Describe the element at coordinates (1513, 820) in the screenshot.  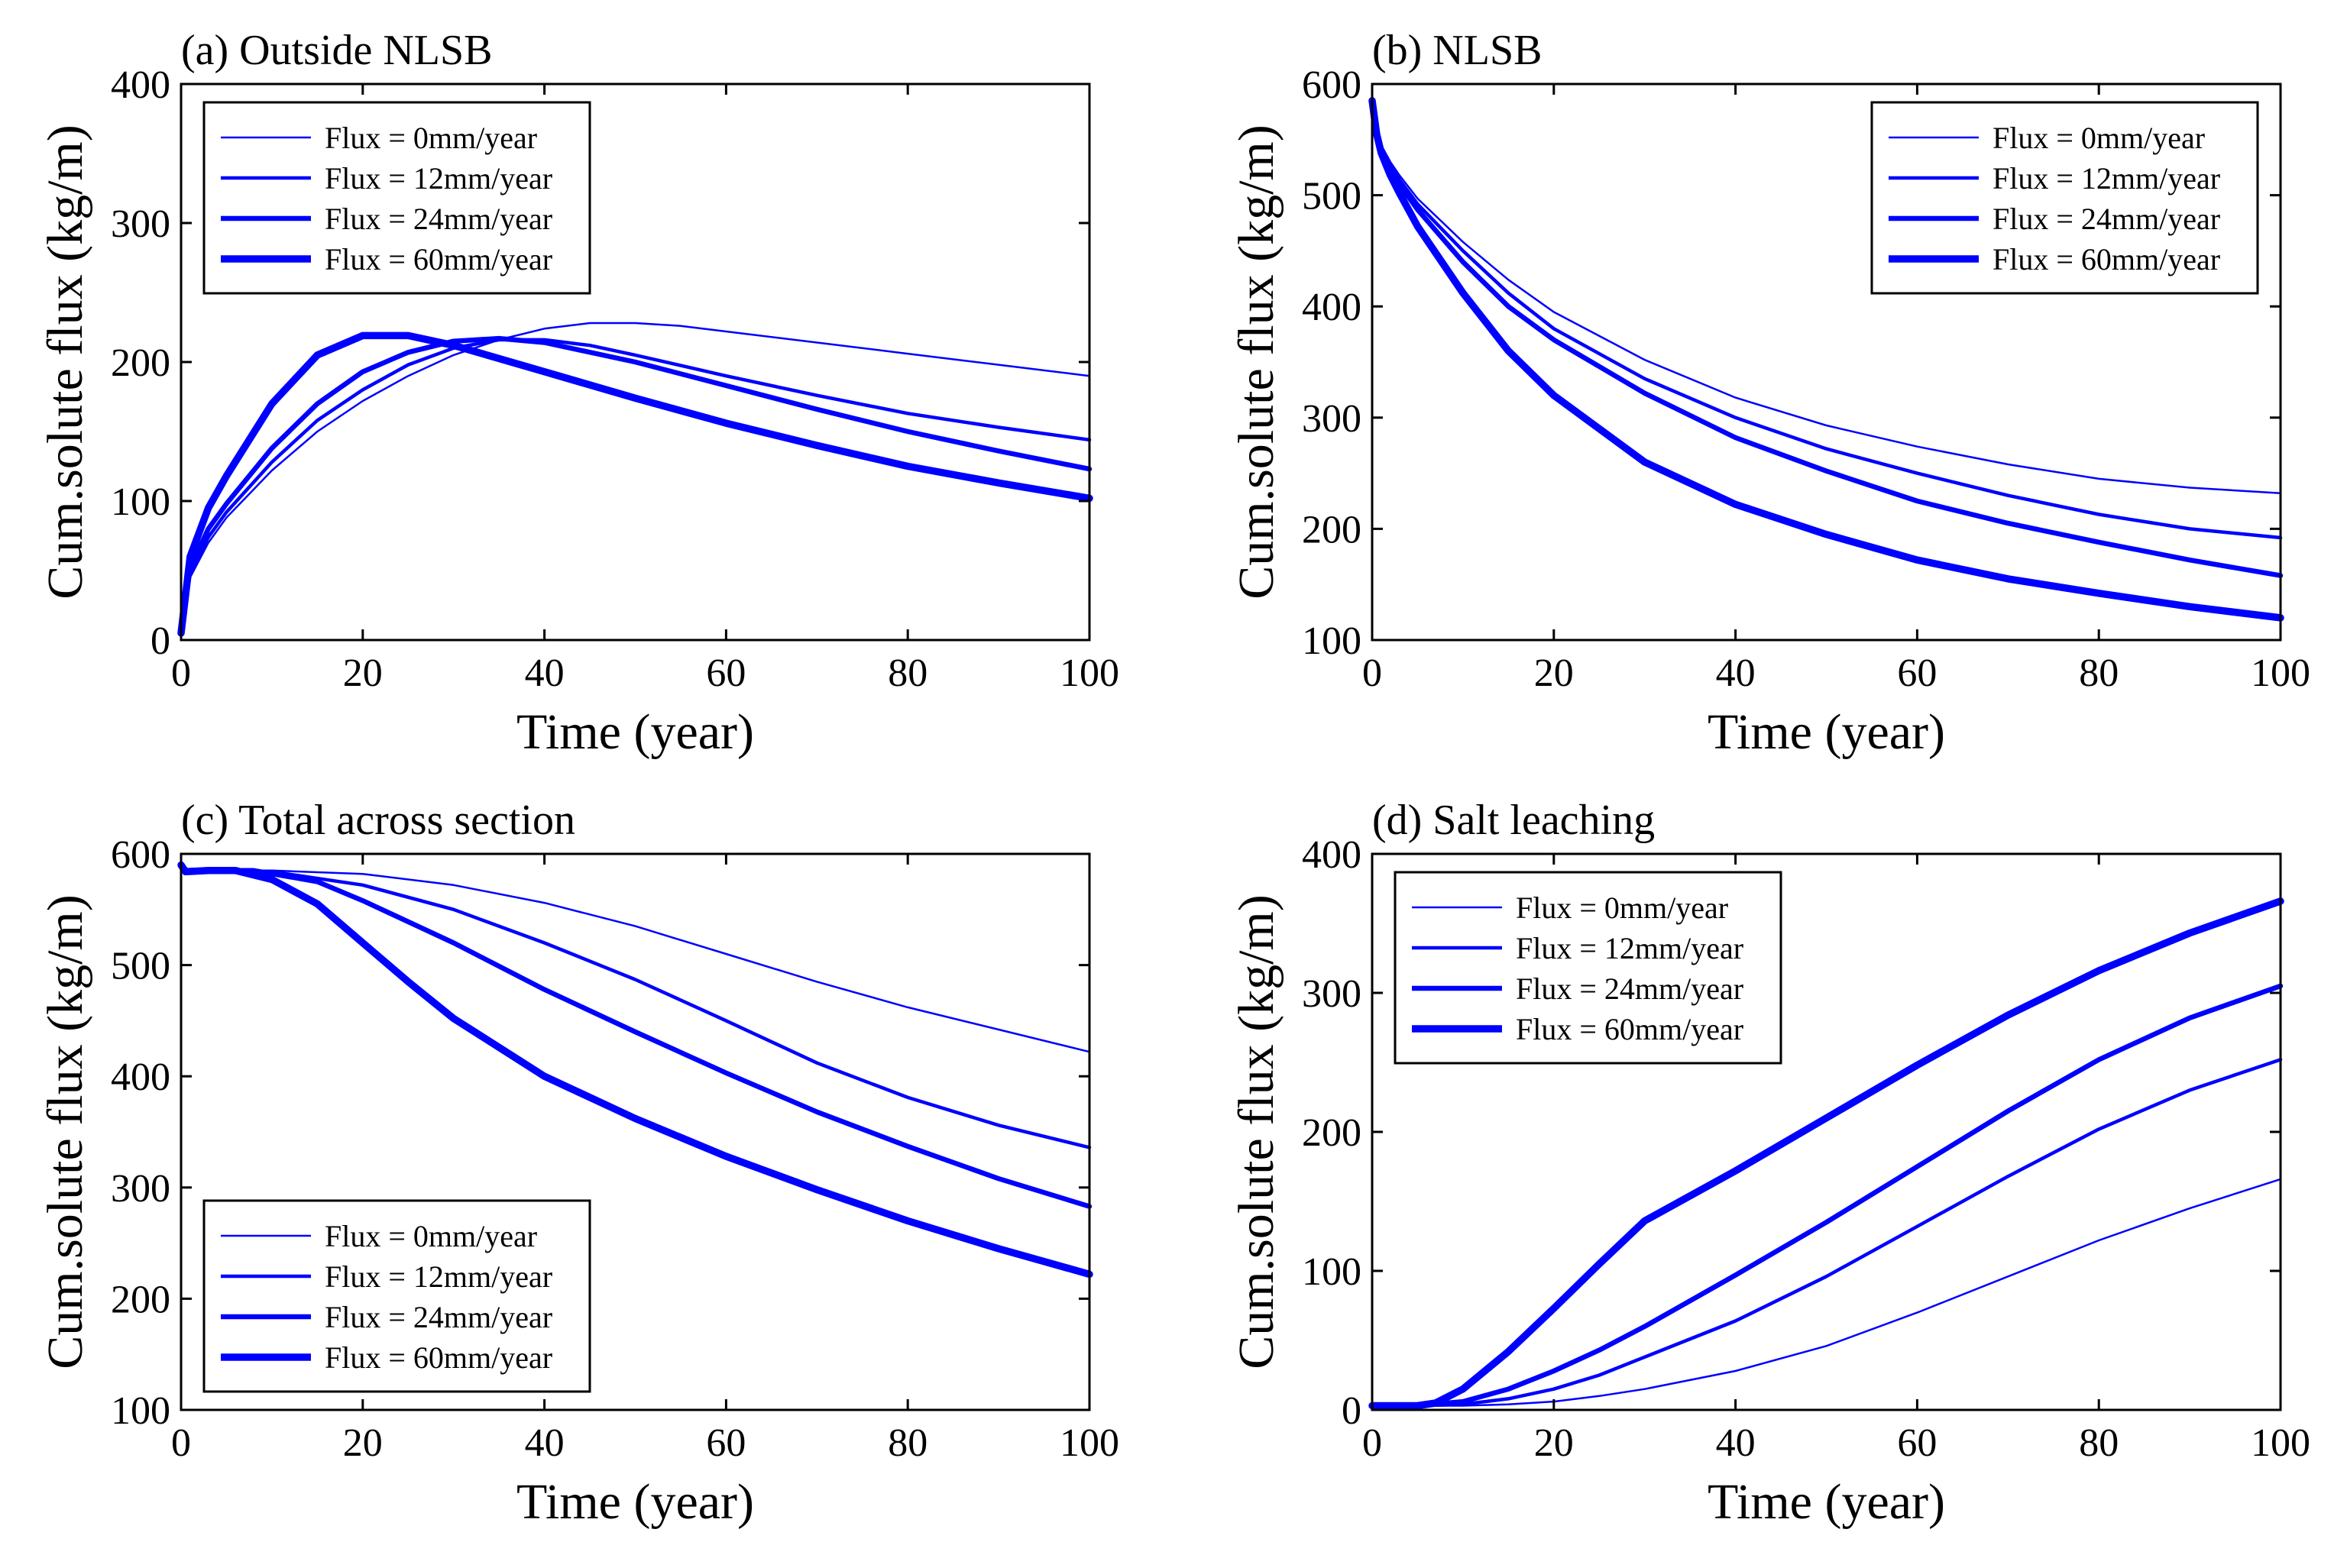
I see `chart-title: (d) Salt leaching` at that location.